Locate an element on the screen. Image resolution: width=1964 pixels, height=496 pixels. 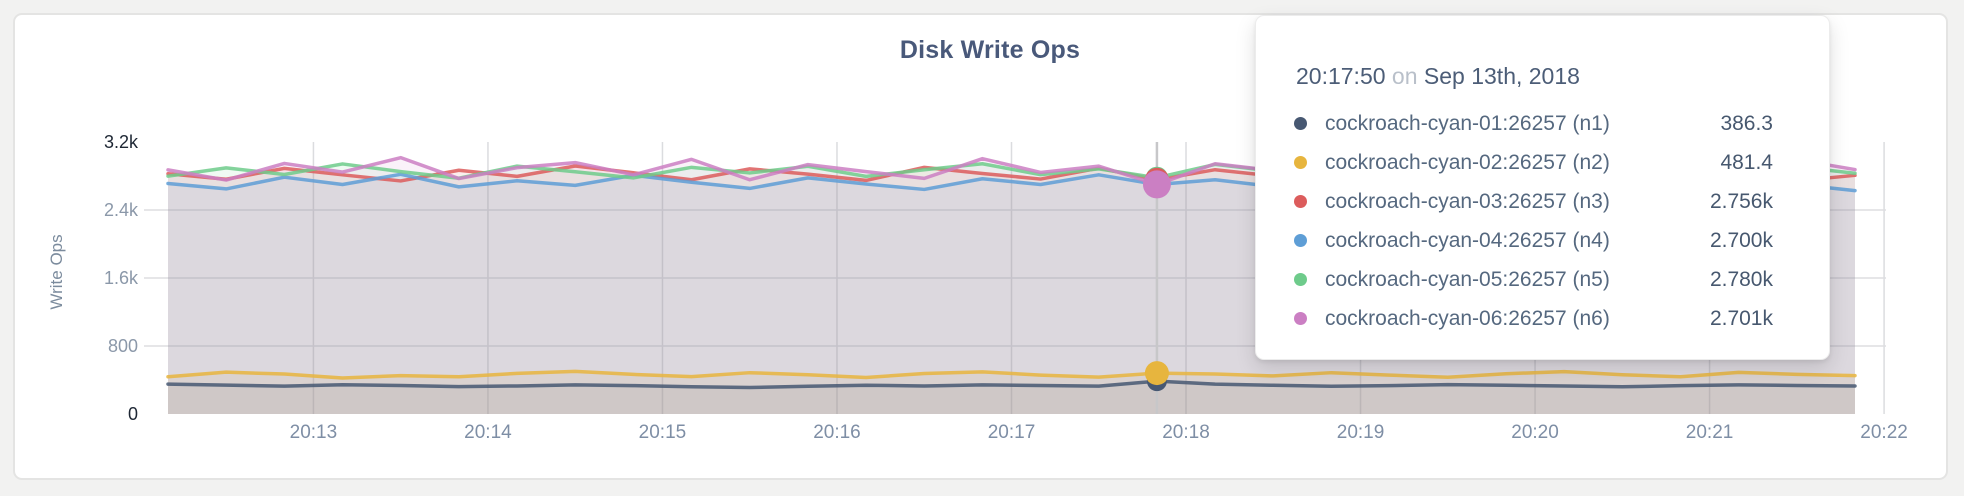
y-tick-label: 2.4k is located at coordinates (120, 210).